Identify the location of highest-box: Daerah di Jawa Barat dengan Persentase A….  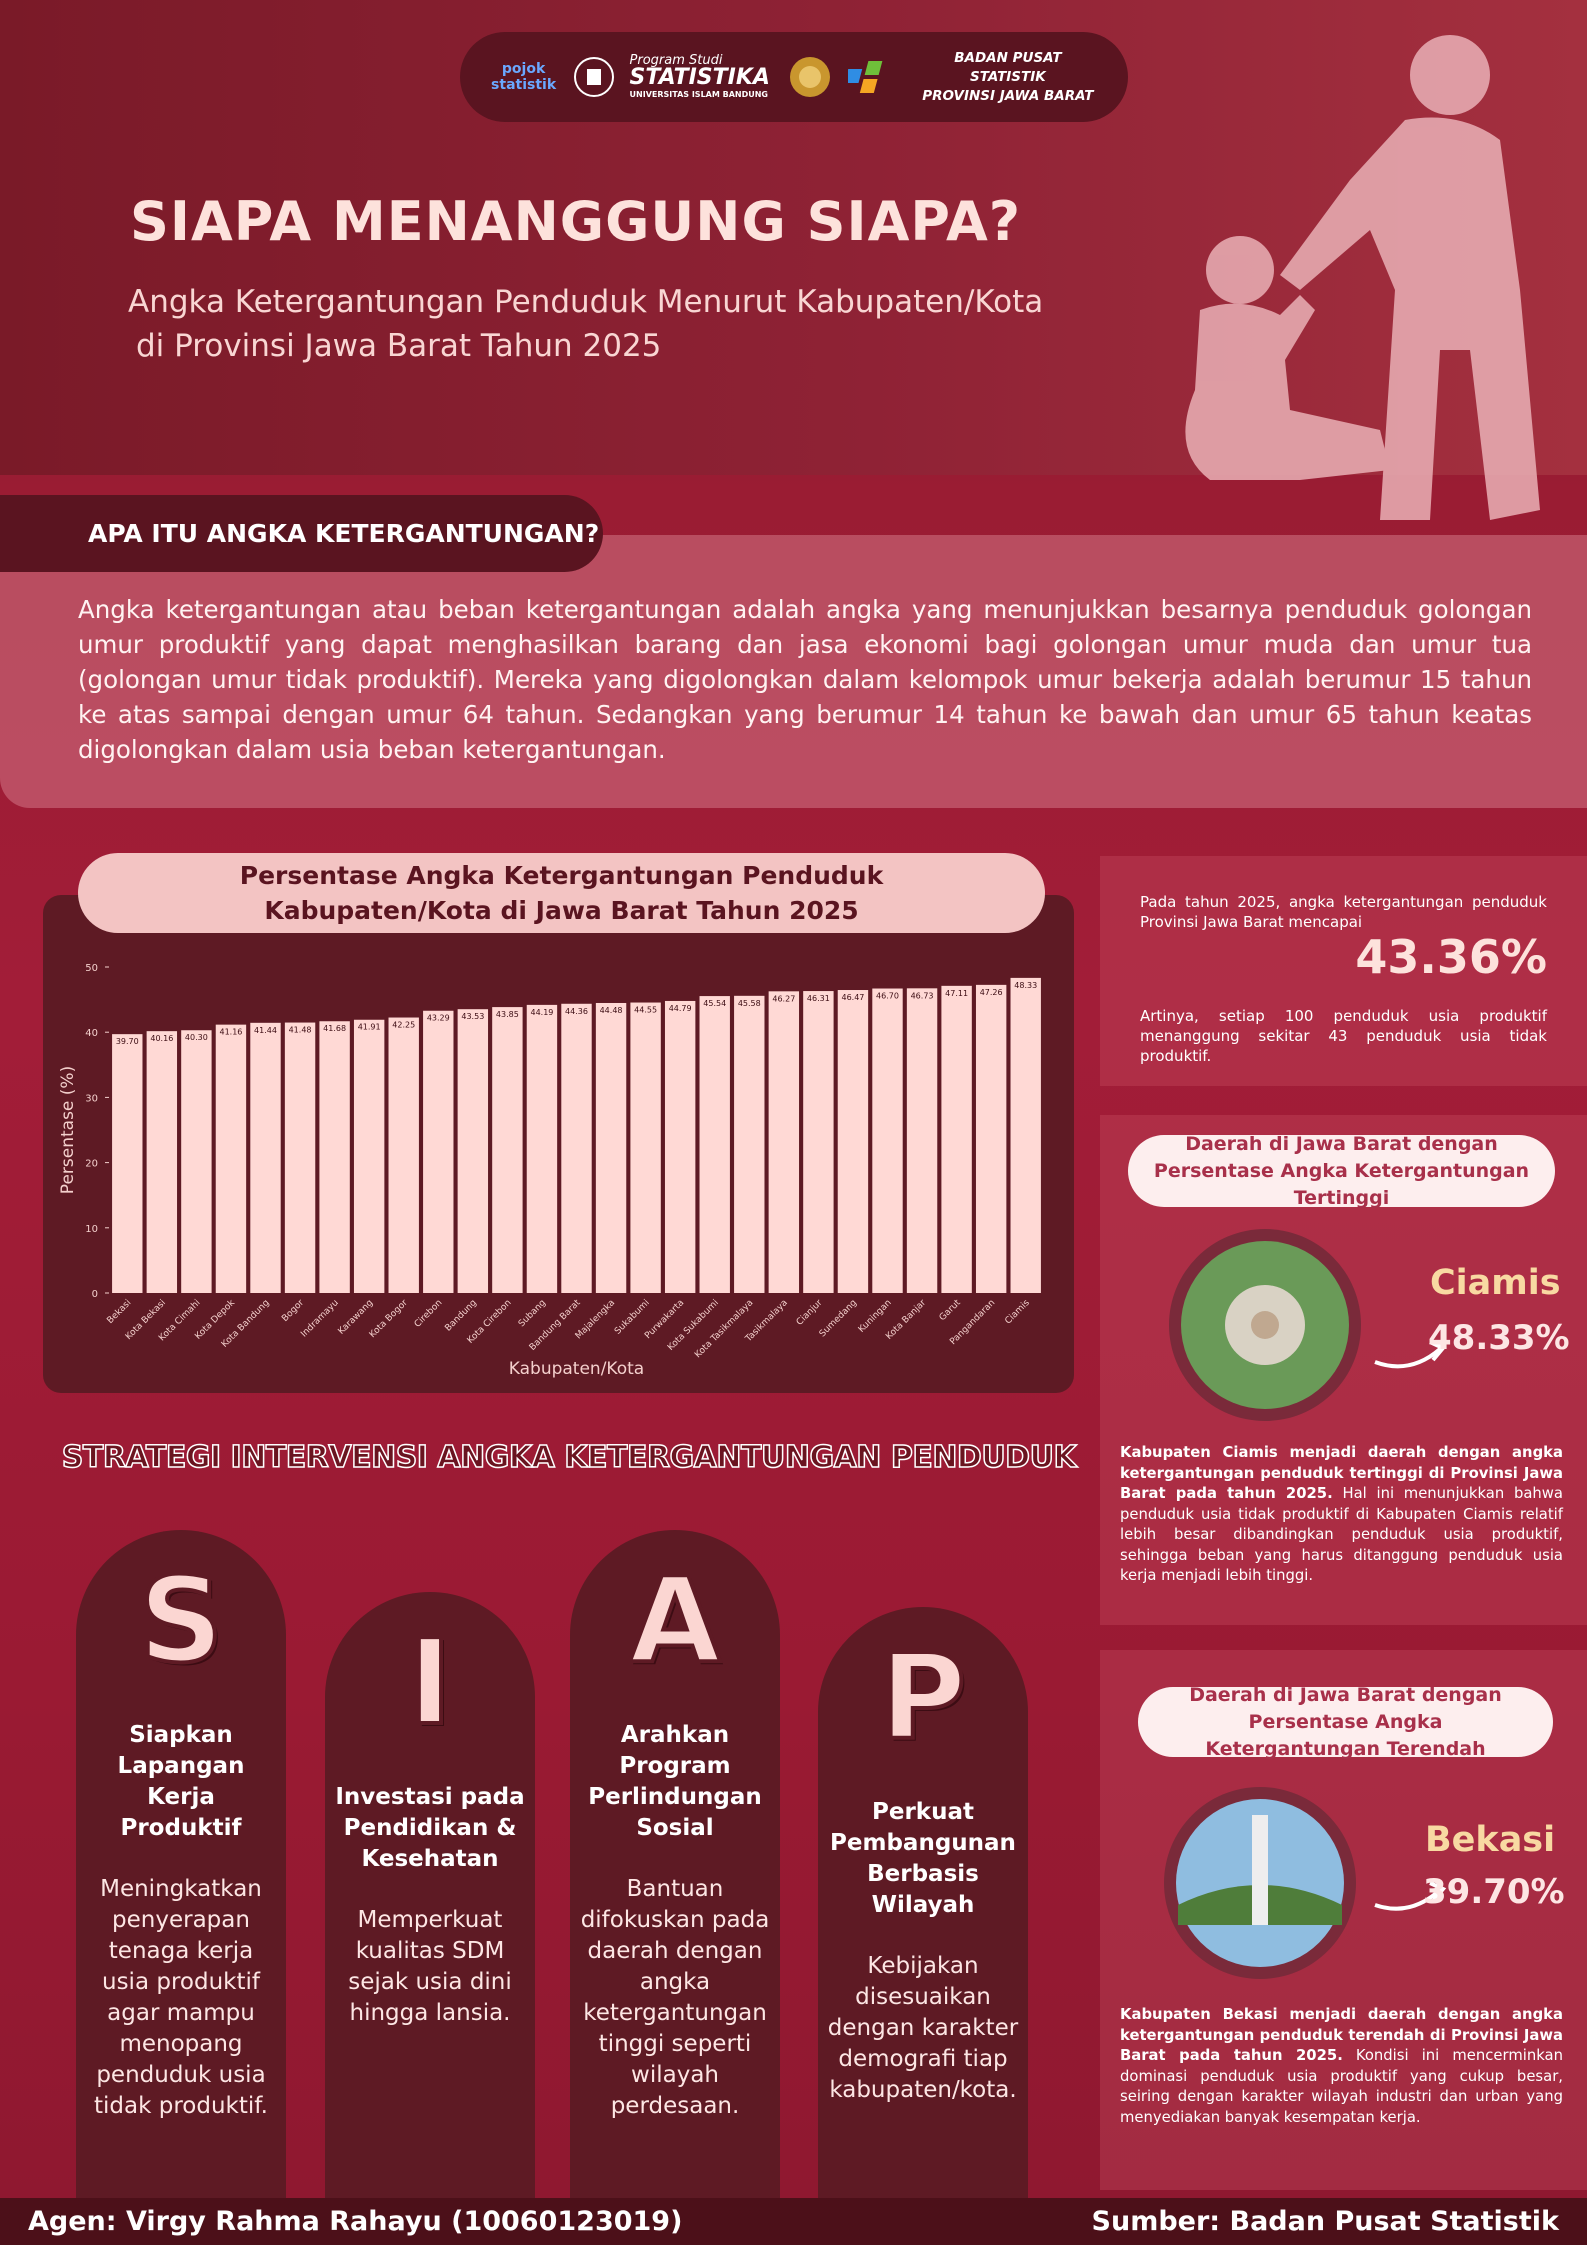
(1343, 1370).